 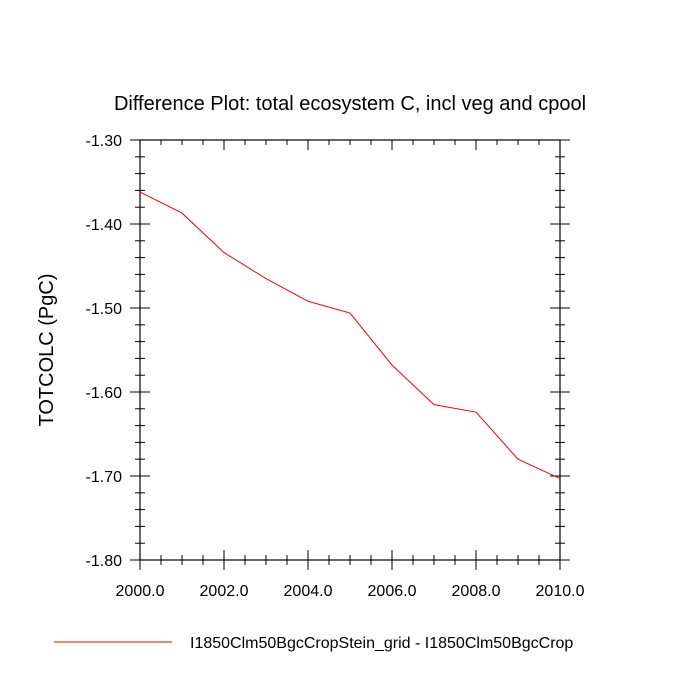 What do you see at coordinates (224, 591) in the screenshot?
I see `x-tick-label: 2002.0` at bounding box center [224, 591].